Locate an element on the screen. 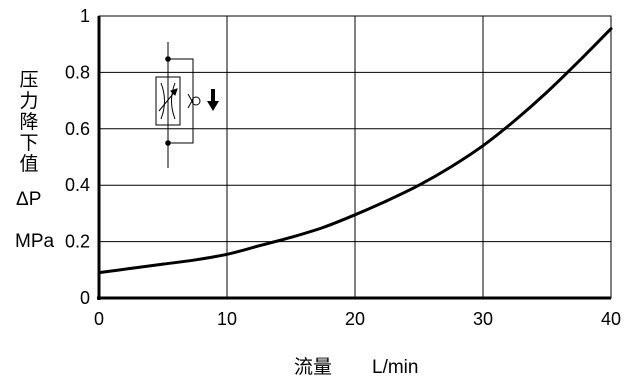 This screenshot has width=625, height=383. y-tick-label: 1 is located at coordinates (85, 16).